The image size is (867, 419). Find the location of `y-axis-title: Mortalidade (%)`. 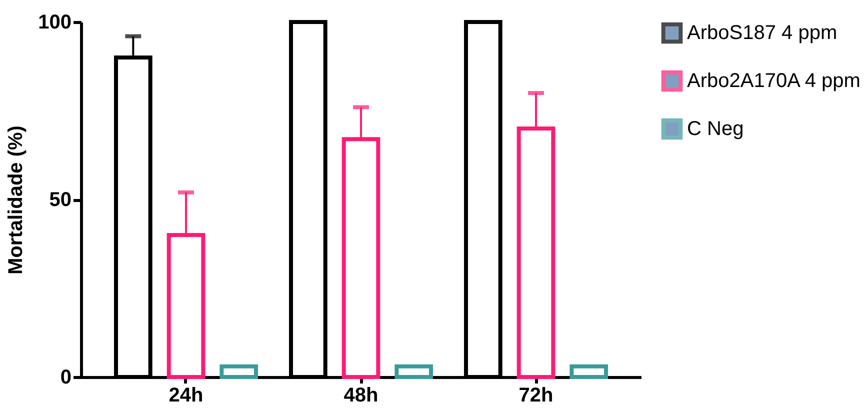

y-axis-title: Mortalidade (%) is located at coordinates (16, 200).